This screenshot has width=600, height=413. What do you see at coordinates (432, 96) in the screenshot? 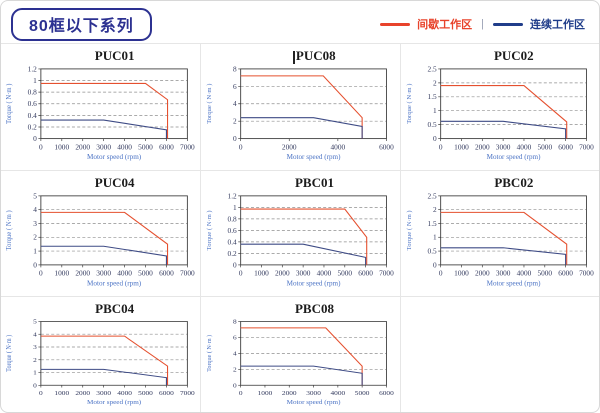
I see `svg-text: 1.5` at bounding box center [432, 96].